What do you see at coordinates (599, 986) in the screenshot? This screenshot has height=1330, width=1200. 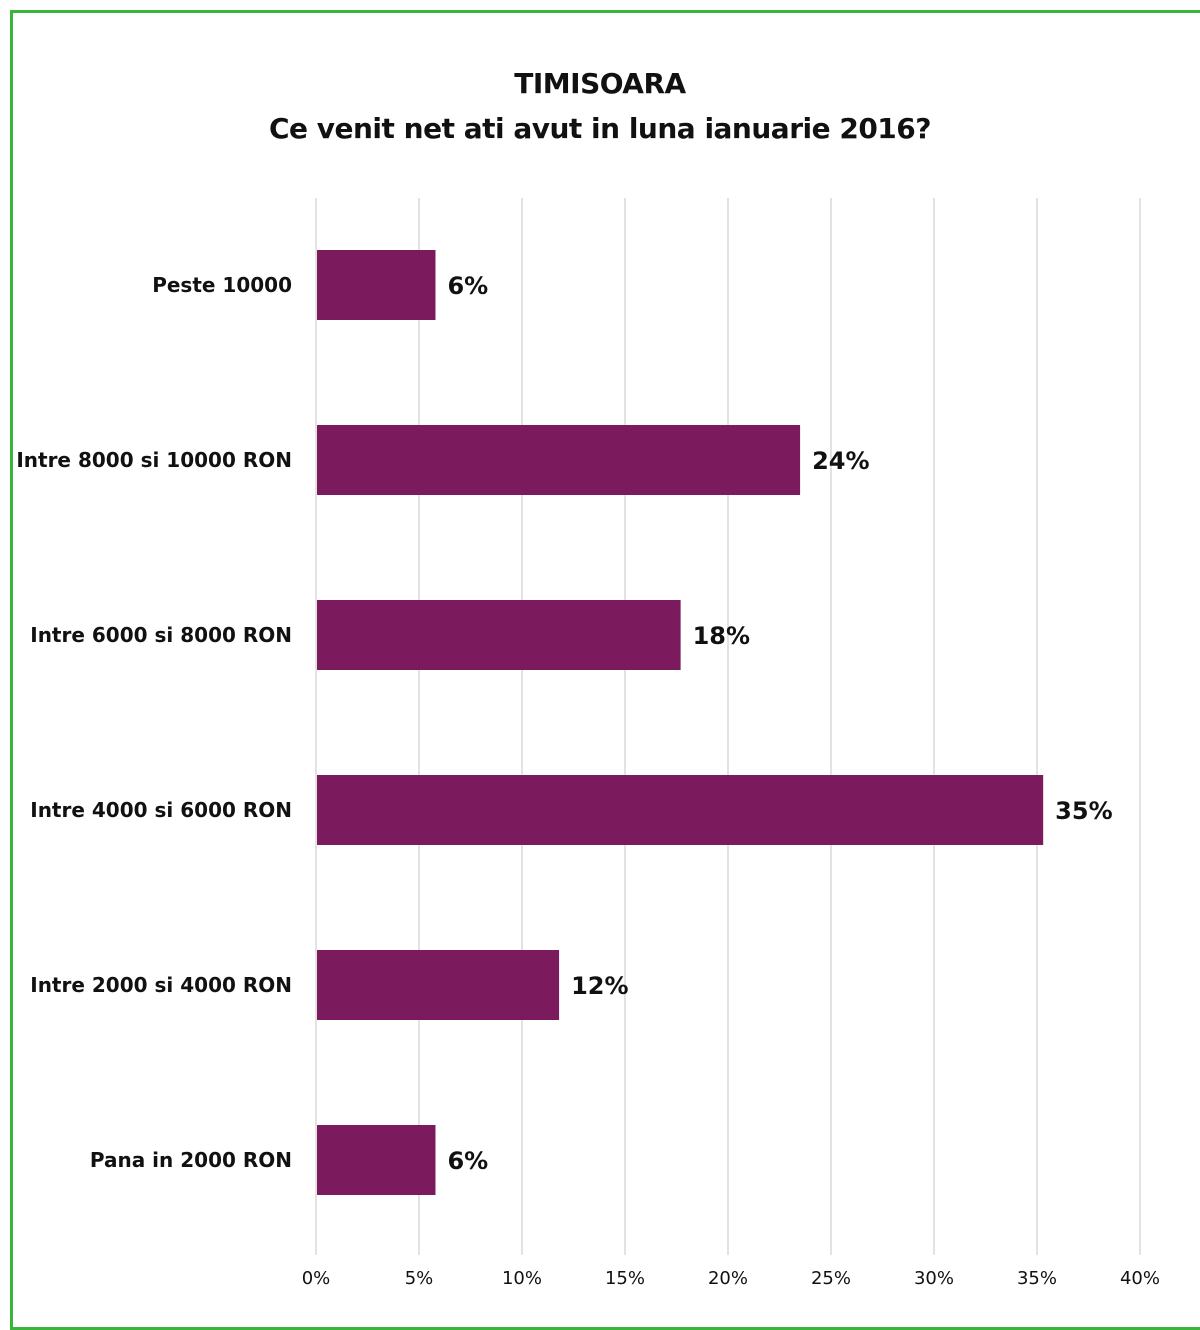 I see `data-label: 12%` at bounding box center [599, 986].